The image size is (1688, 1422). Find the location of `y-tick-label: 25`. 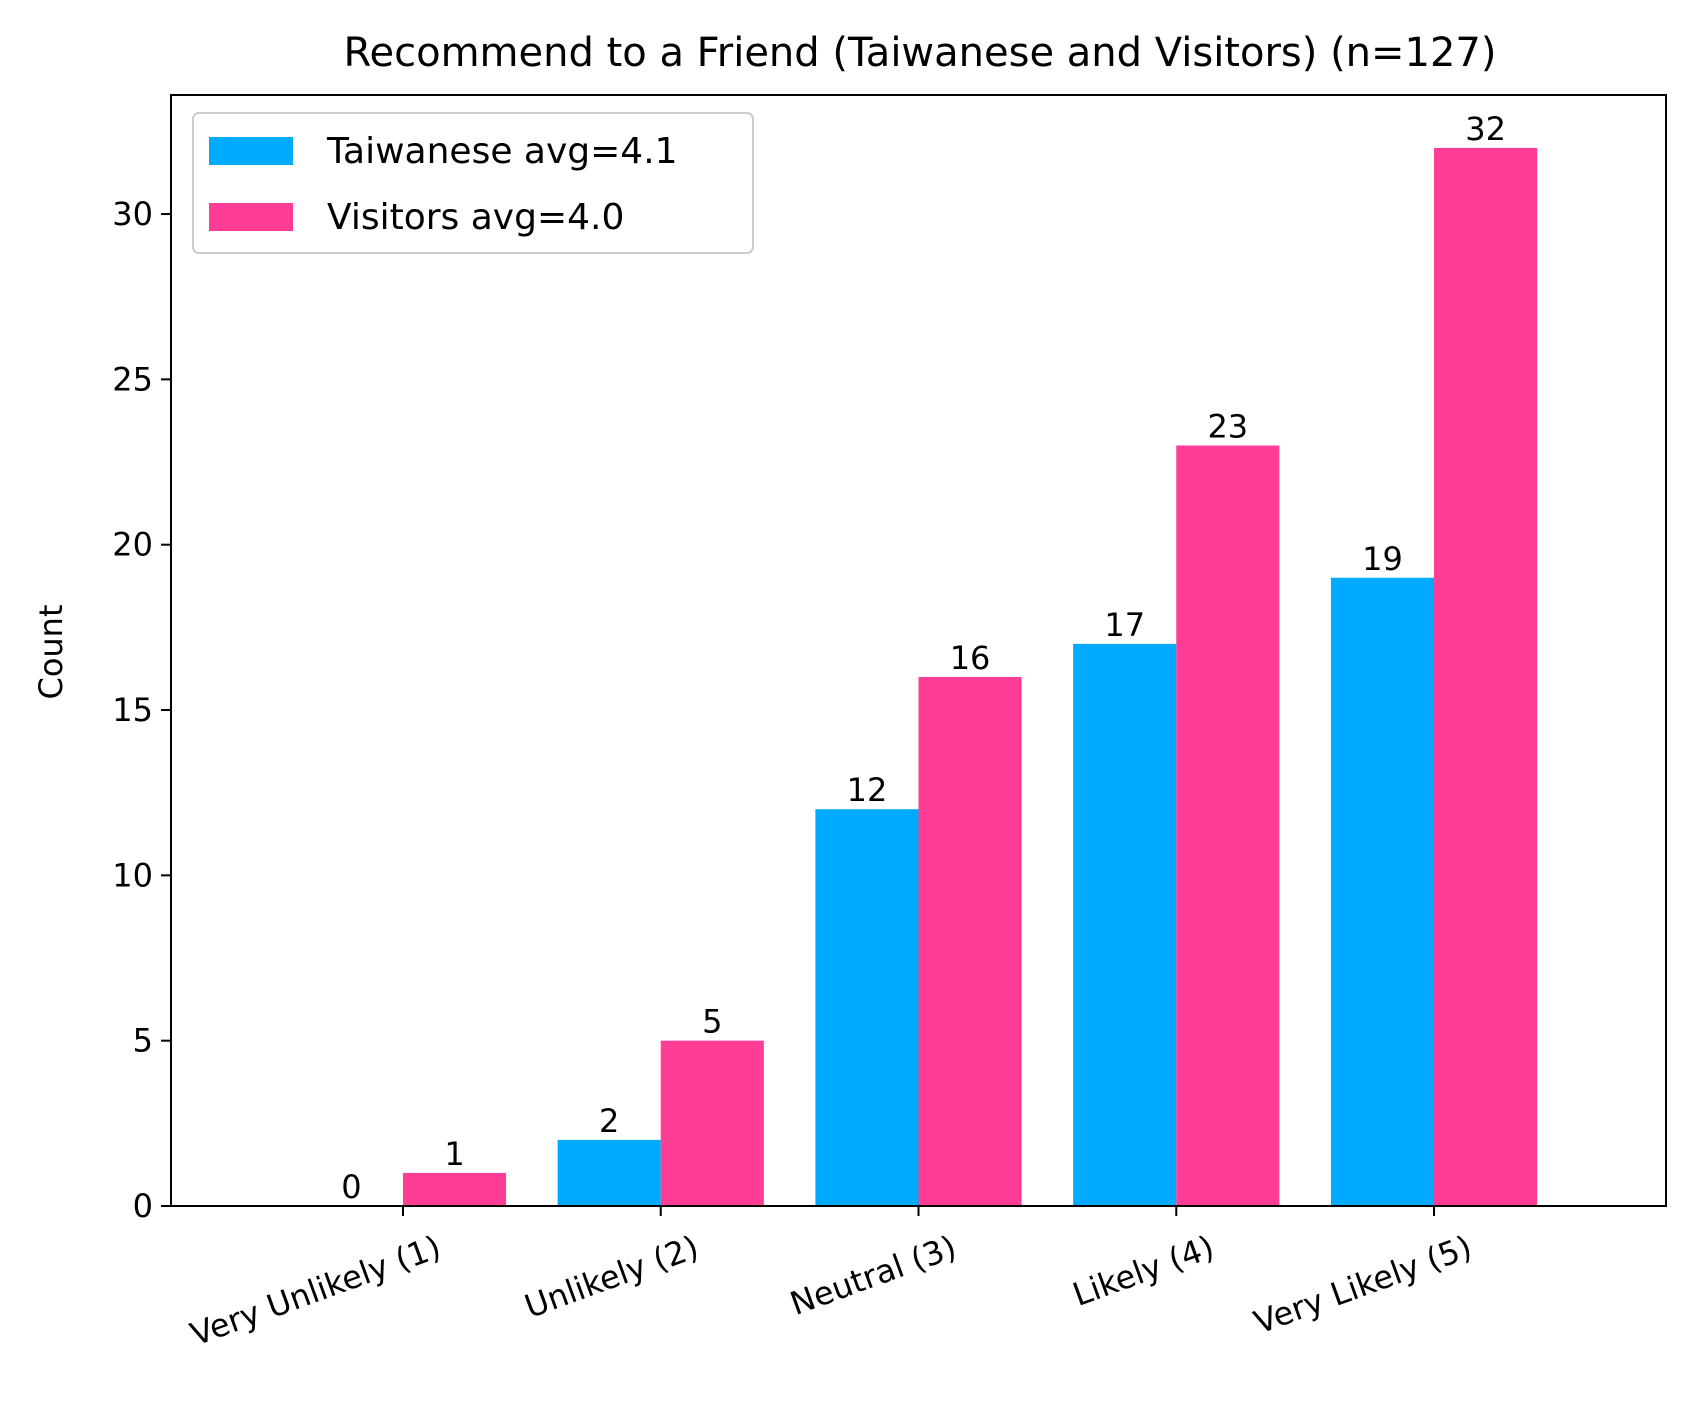

y-tick-label: 25 is located at coordinates (132, 379).